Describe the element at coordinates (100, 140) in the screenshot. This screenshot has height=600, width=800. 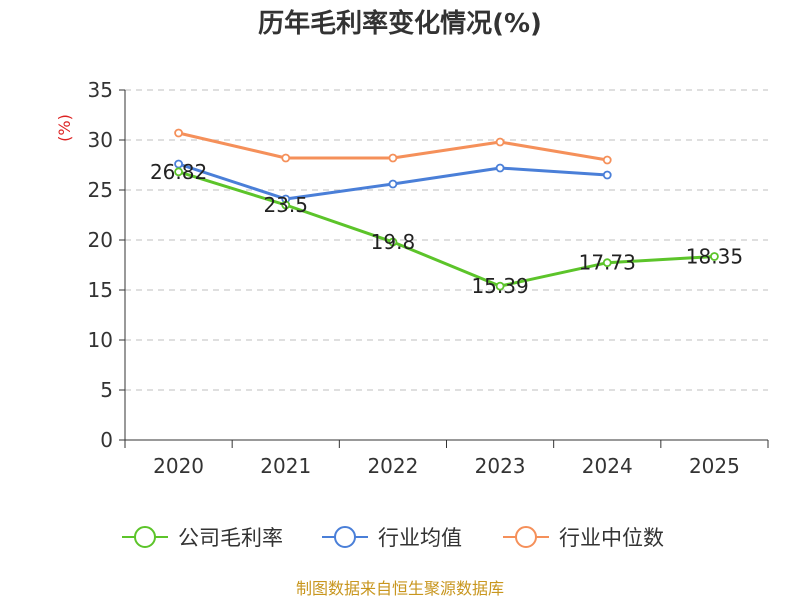
I see `y-tick-label: 30` at that location.